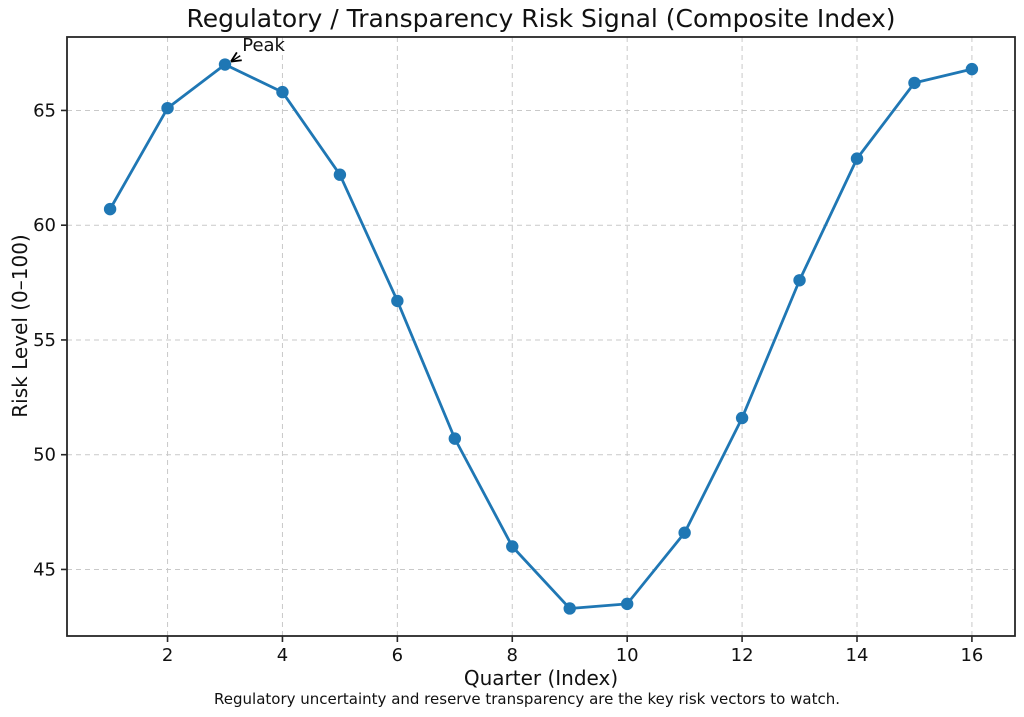 Image resolution: width=1024 pixels, height=717 pixels. I want to click on y-tick-label: 60, so click(44, 225).